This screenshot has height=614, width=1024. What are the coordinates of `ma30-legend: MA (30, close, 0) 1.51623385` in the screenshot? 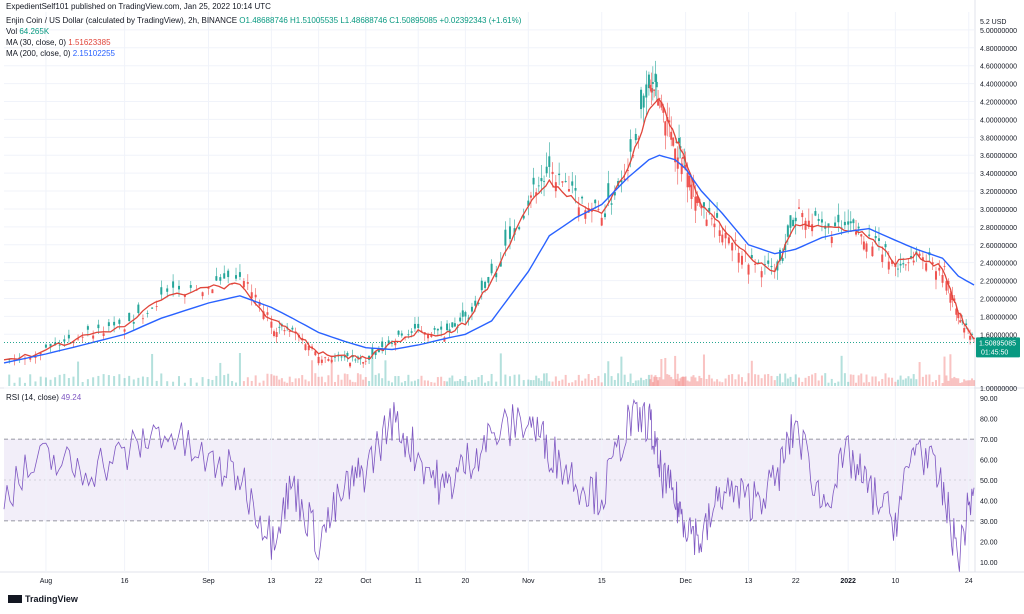 It's located at (58, 42).